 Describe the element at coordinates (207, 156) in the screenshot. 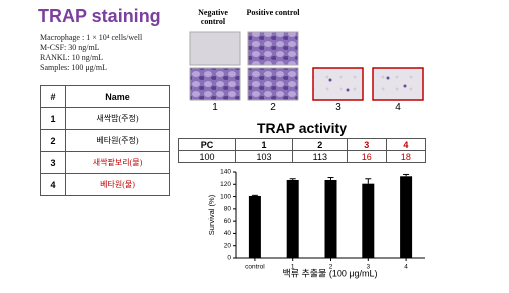

I see `table-cell: 100` at that location.